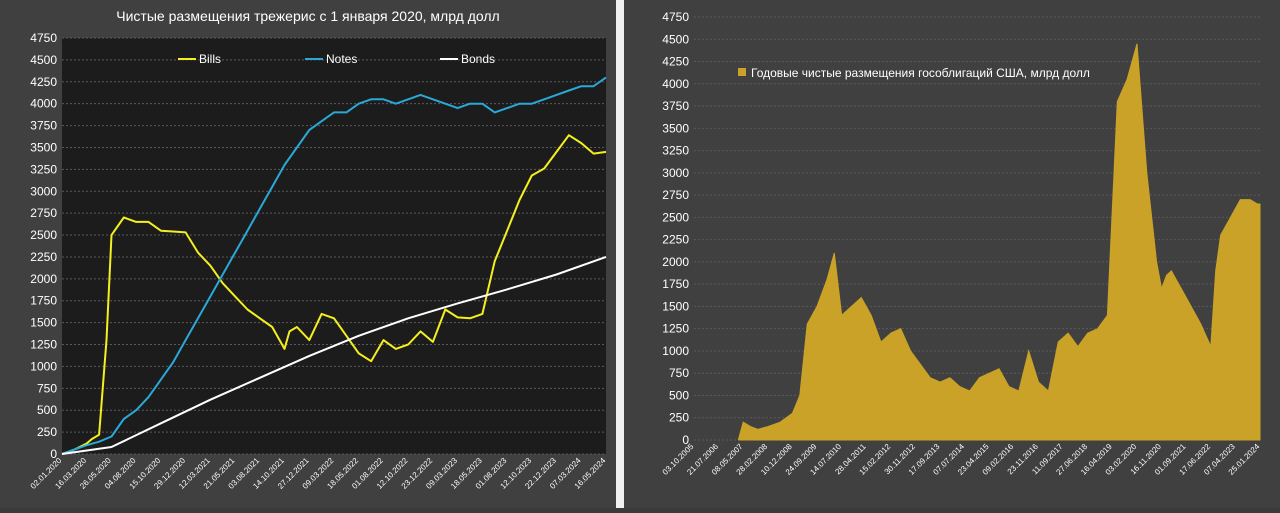 The image size is (1280, 513). Describe the element at coordinates (675, 39) in the screenshot. I see `right-y-tick-label: 4500` at that location.